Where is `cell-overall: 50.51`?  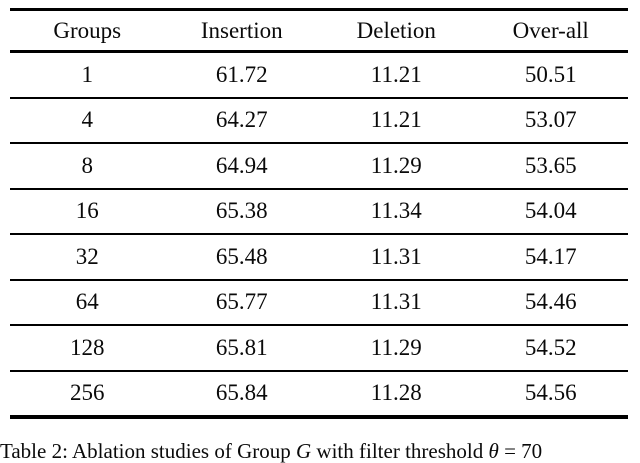 cell-overall: 50.51 is located at coordinates (550, 74).